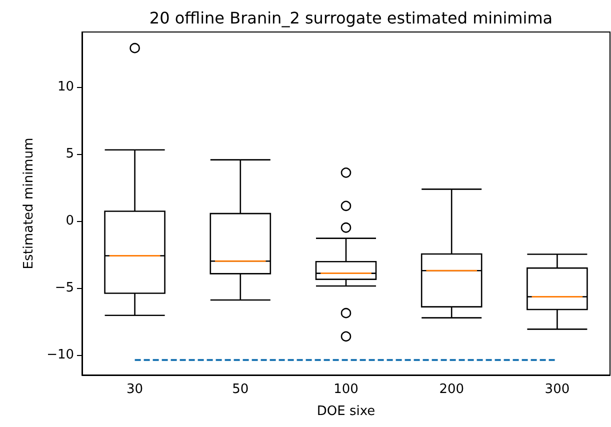  I want to click on x-tick-label: 30, so click(135, 389).